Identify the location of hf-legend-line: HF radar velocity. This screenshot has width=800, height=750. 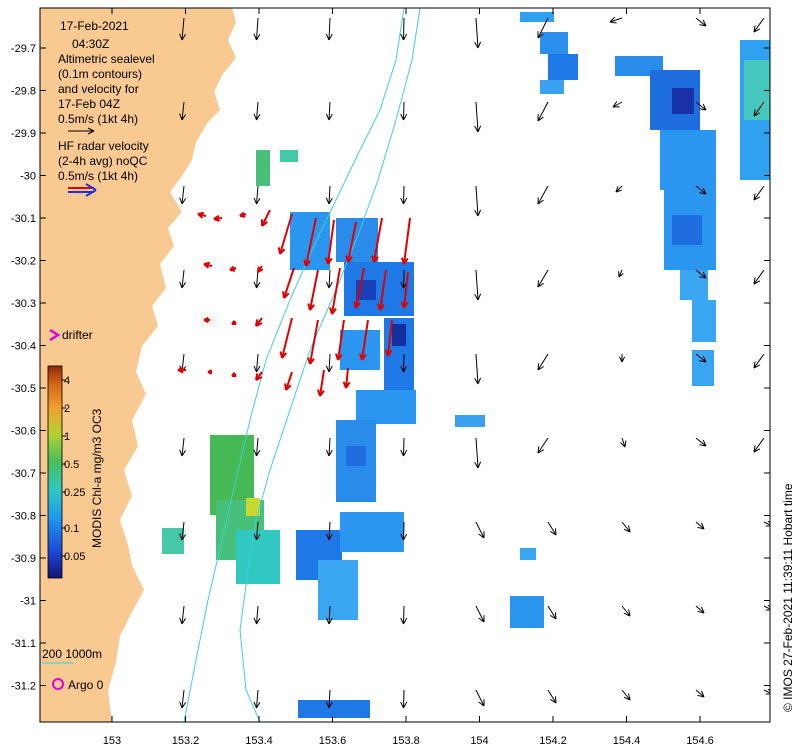
(103, 146).